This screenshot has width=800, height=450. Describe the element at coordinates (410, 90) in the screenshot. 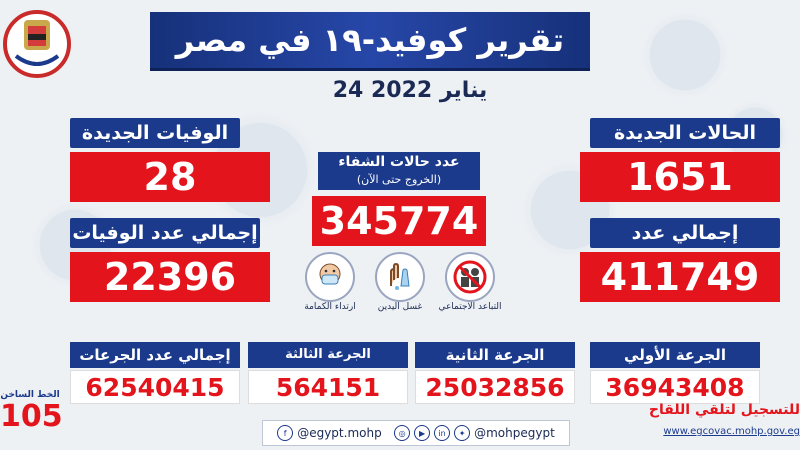

I see `report-date: 24 يناير 2022` at that location.